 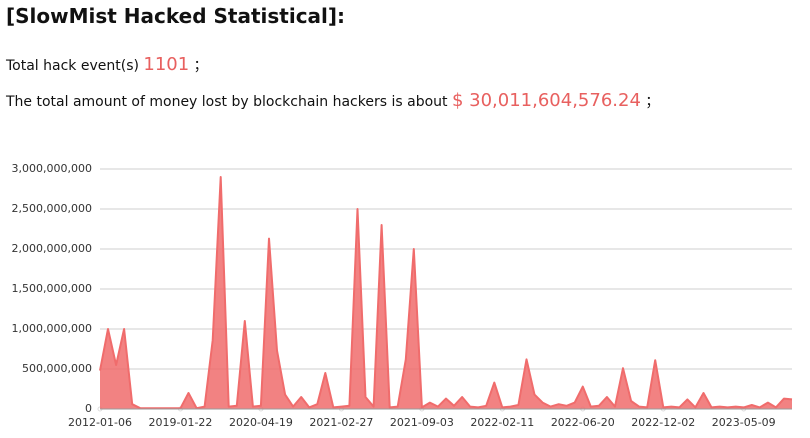 What do you see at coordinates (583, 422) in the screenshot?
I see `x-tick-label: 2022-06-20` at bounding box center [583, 422].